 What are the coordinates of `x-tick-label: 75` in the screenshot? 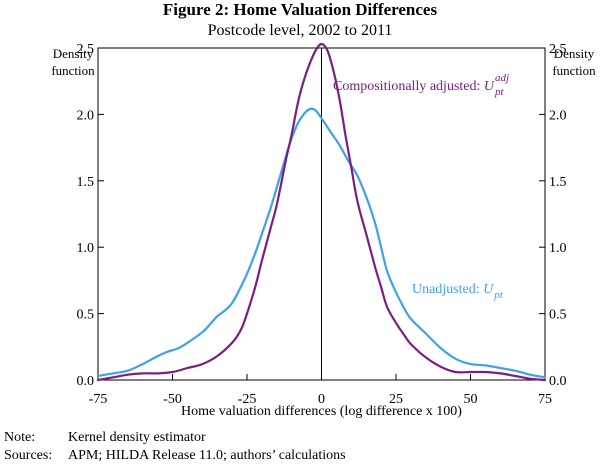 It's located at (545, 399).